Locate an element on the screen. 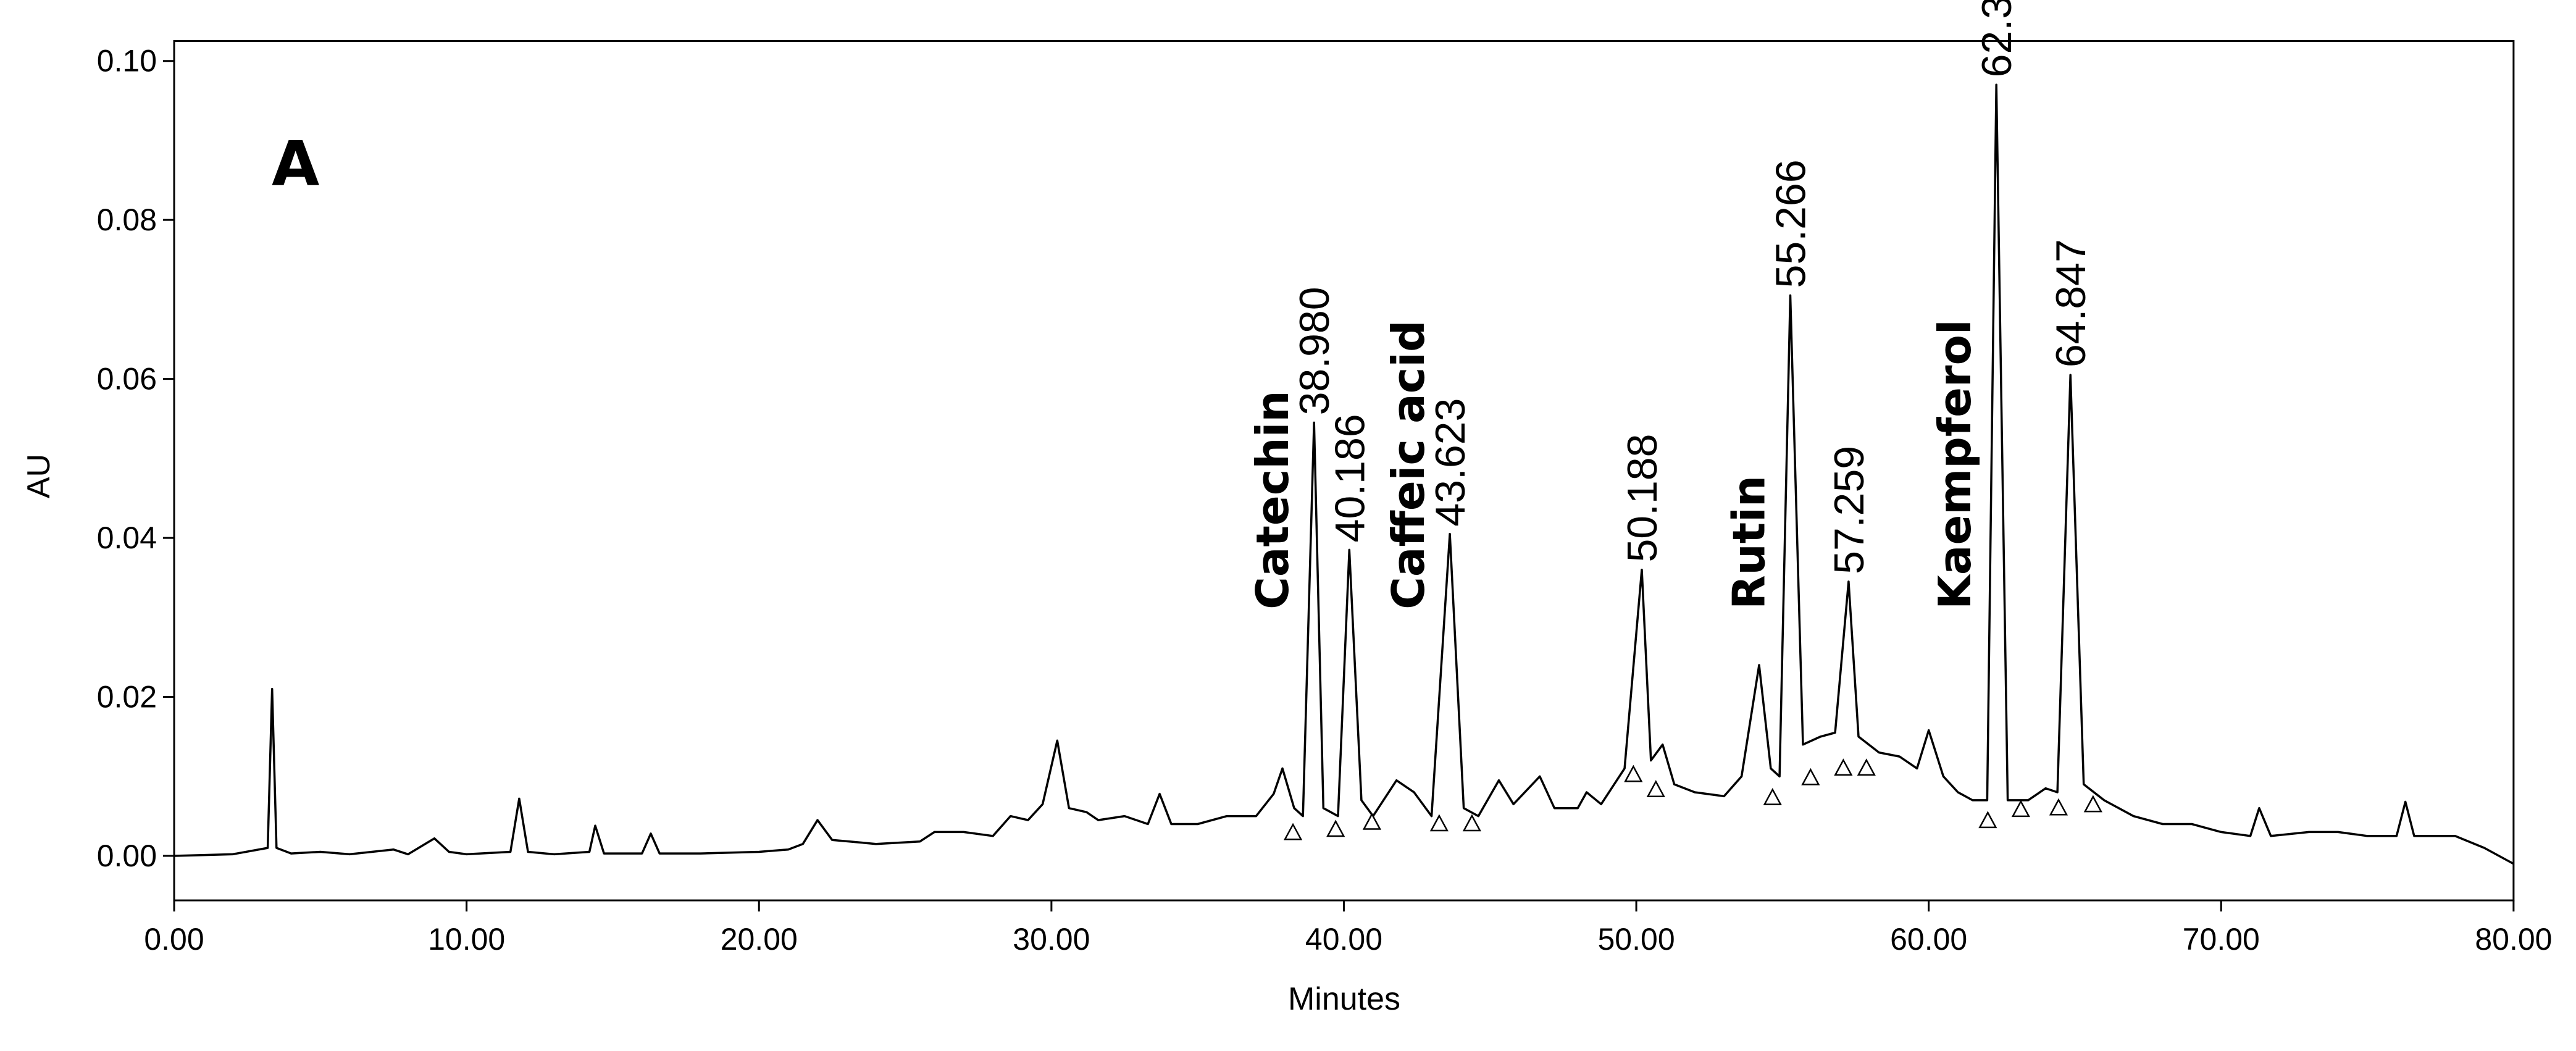 This screenshot has width=2576, height=1051. peak-label: 57.259 is located at coordinates (1849, 510).